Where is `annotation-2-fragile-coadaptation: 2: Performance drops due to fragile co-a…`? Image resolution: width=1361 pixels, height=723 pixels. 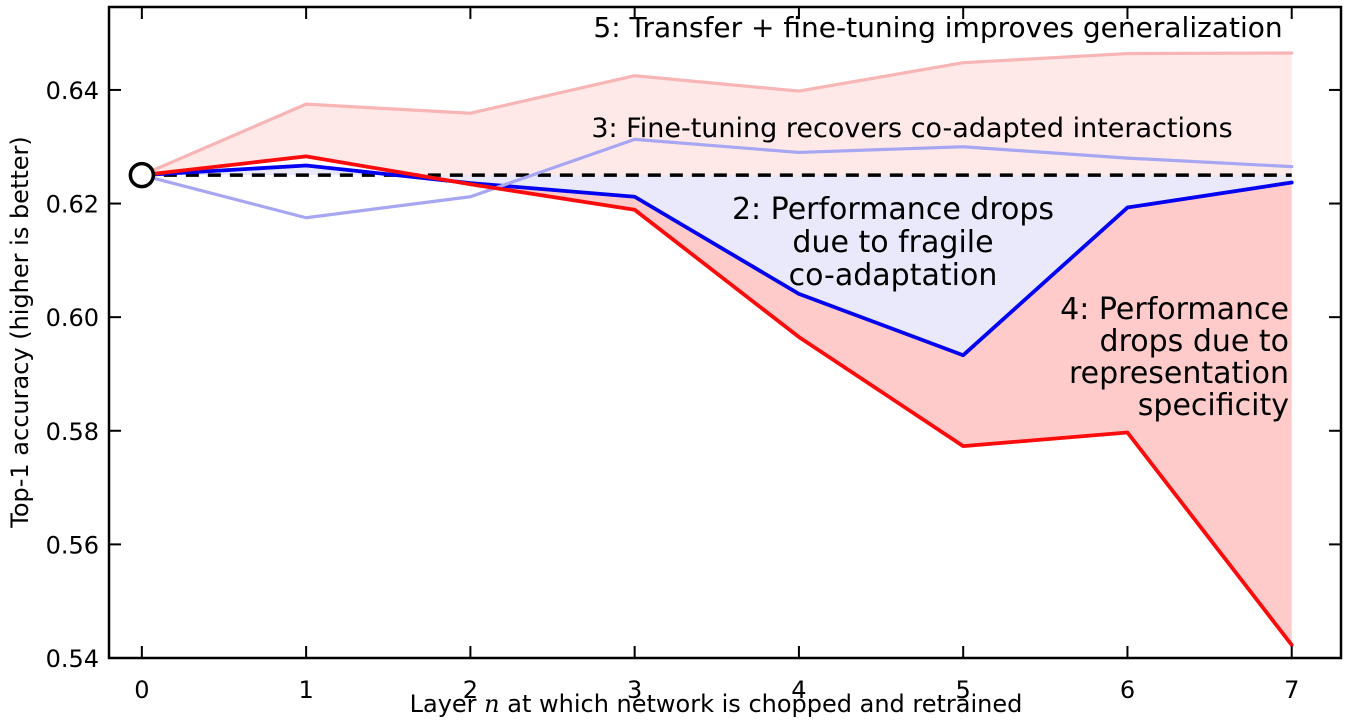 annotation-2-fragile-coadaptation: 2: Performance drops due to fragile co-a… is located at coordinates (893, 242).